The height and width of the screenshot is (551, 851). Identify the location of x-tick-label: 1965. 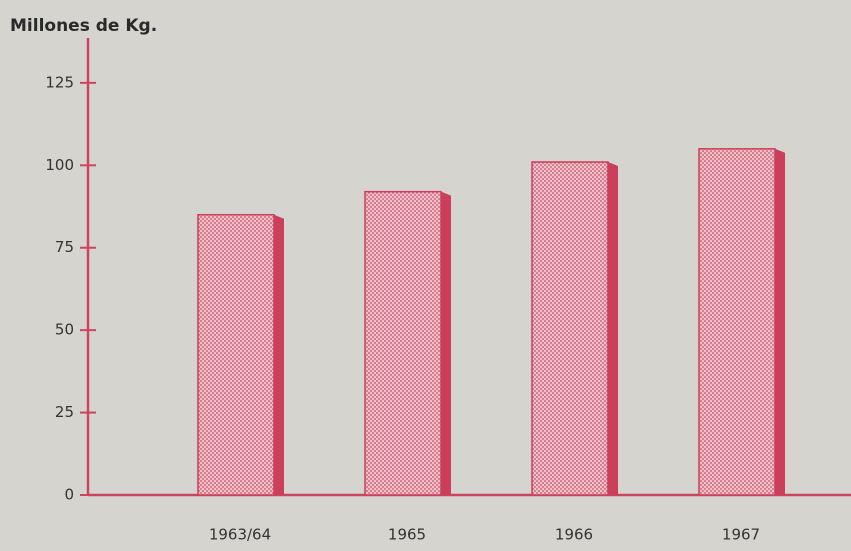
(407, 535).